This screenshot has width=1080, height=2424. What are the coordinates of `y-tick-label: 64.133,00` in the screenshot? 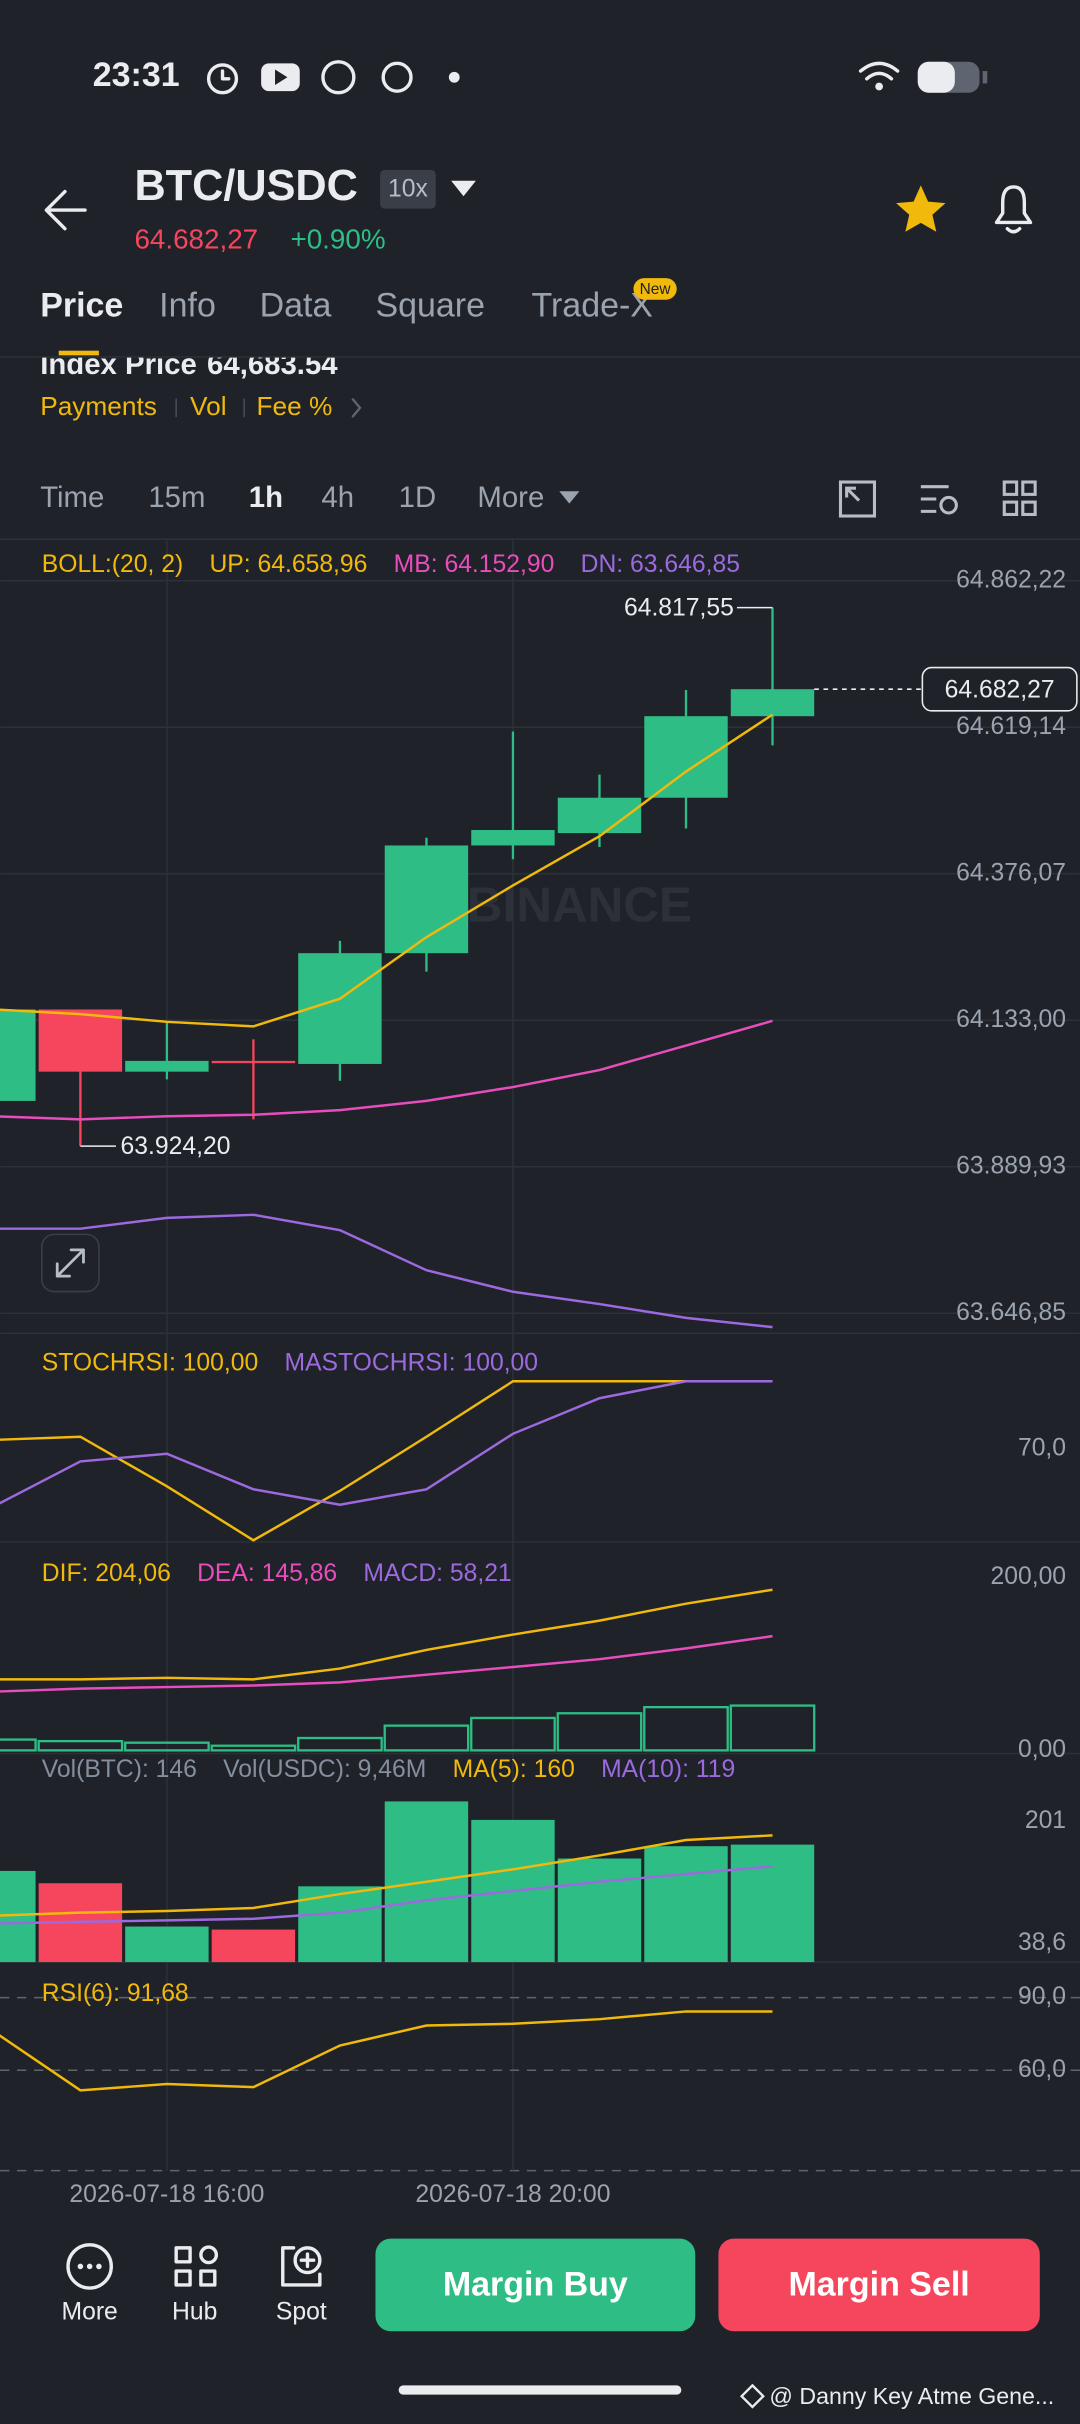 It's located at (1011, 1019).